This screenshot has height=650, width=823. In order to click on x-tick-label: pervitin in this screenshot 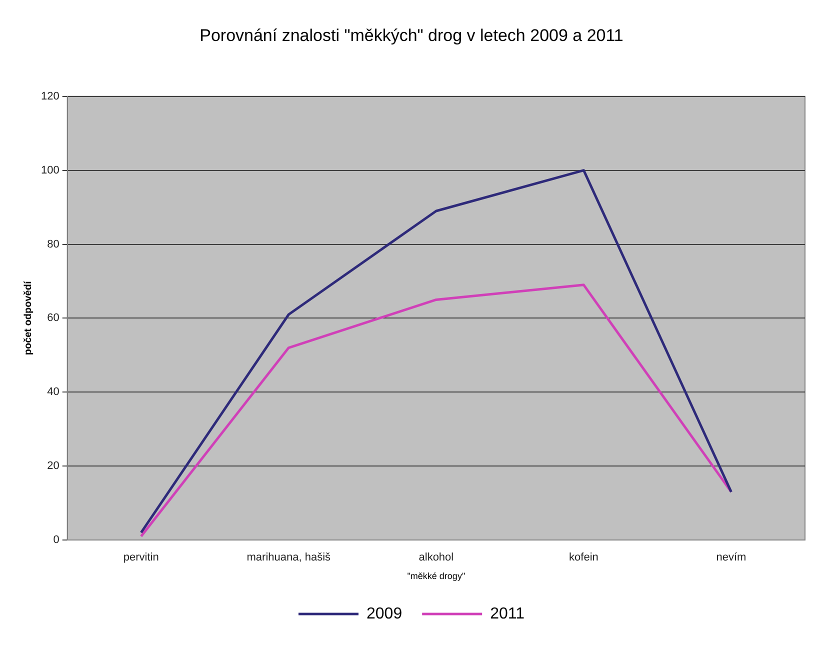, I will do `click(141, 558)`.